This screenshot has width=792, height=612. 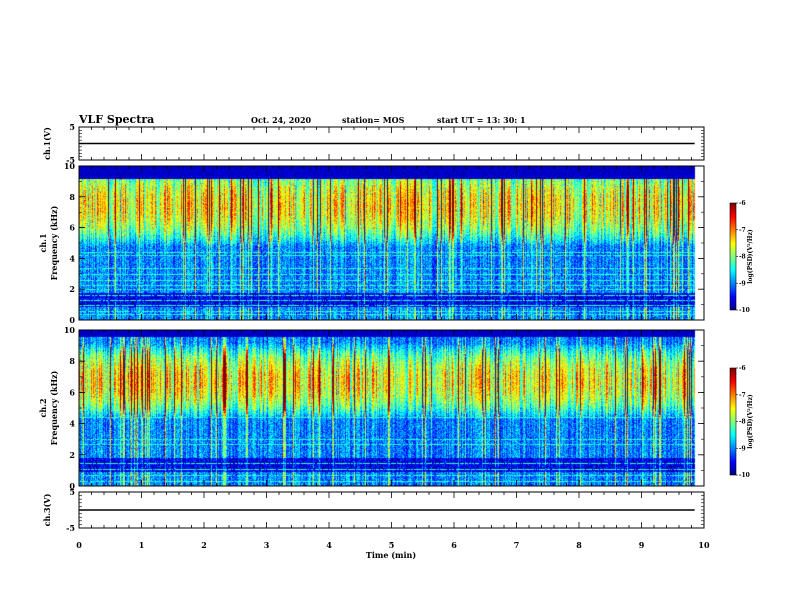 What do you see at coordinates (642, 545) in the screenshot?
I see `x-tick-label: 9` at bounding box center [642, 545].